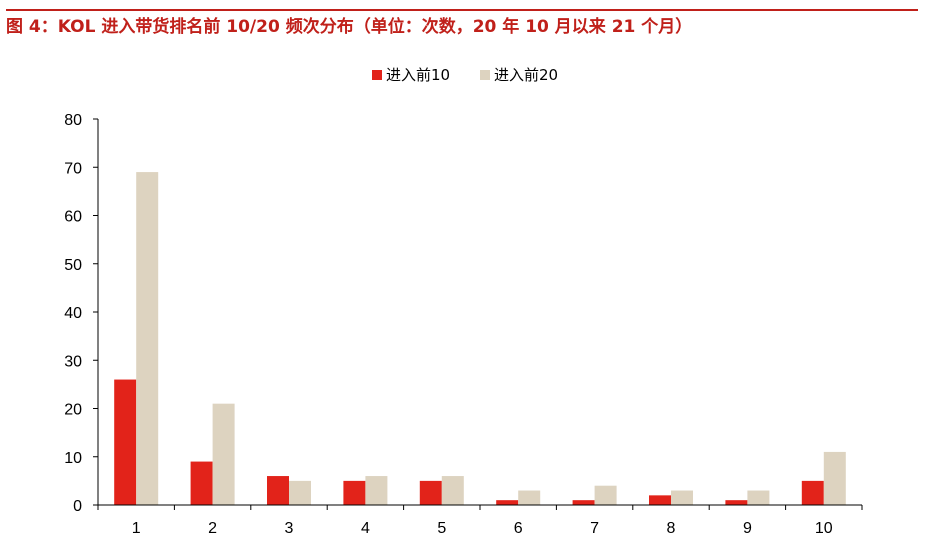 The image size is (925, 549). Describe the element at coordinates (73, 410) in the screenshot. I see `y-tick-label: 20` at that location.